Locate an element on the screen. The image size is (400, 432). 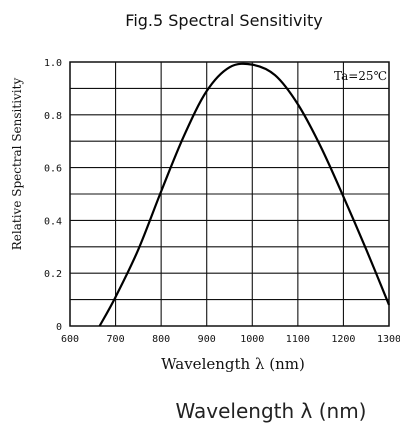
y-tick-label: 0 is located at coordinates (59, 327).